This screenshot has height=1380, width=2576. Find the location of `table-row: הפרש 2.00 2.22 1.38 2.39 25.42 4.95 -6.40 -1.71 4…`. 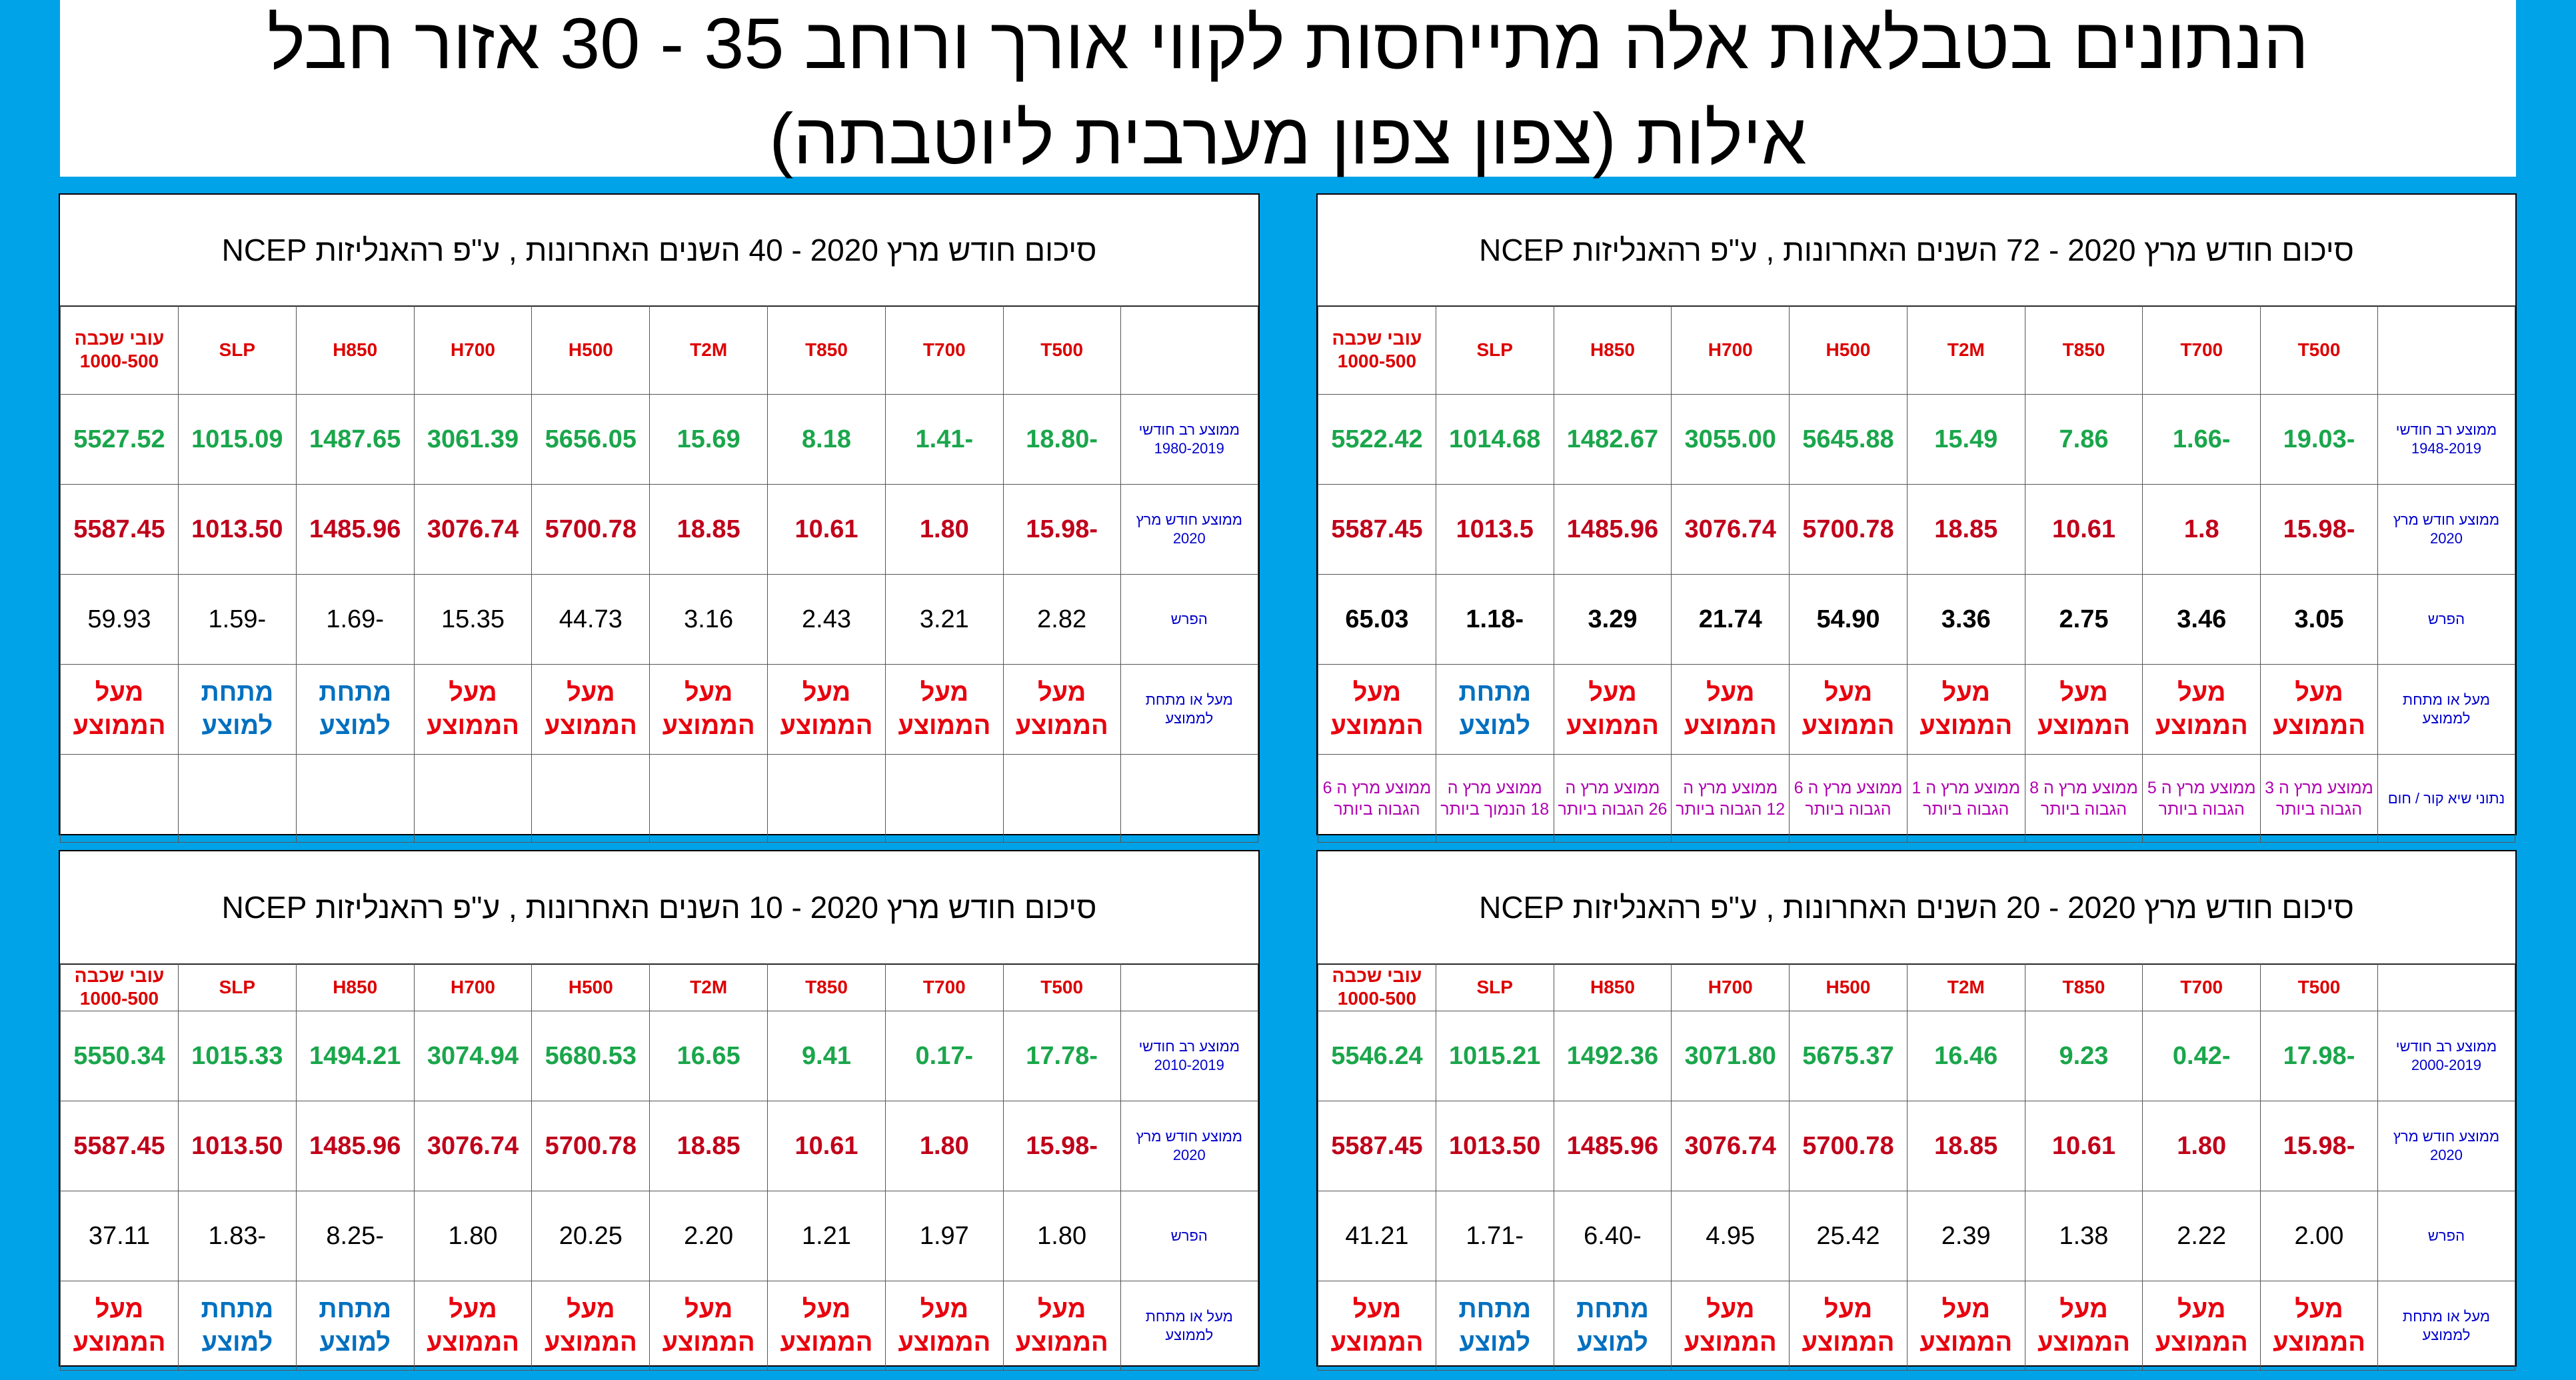

table-row: הפרש 2.00 2.22 1.38 2.39 25.42 4.95 -6.40 -1.71 4… is located at coordinates (1917, 1236).